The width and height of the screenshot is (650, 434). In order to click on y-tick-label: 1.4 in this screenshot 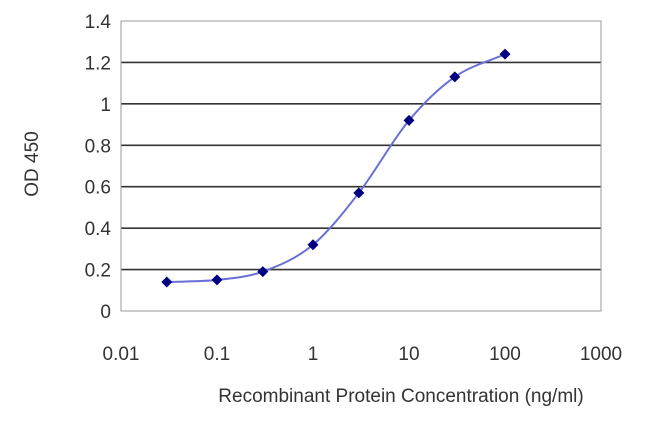, I will do `click(98, 22)`.